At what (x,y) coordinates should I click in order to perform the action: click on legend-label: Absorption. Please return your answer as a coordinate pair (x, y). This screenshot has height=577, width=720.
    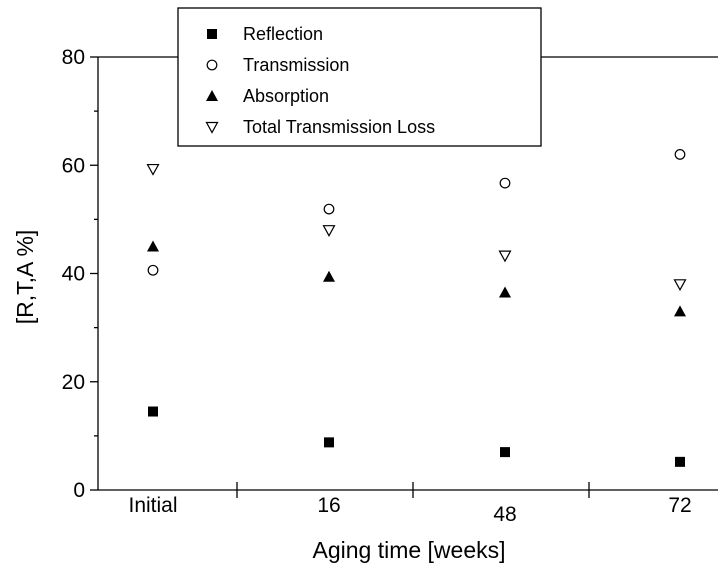
    Looking at the image, I should click on (286, 96).